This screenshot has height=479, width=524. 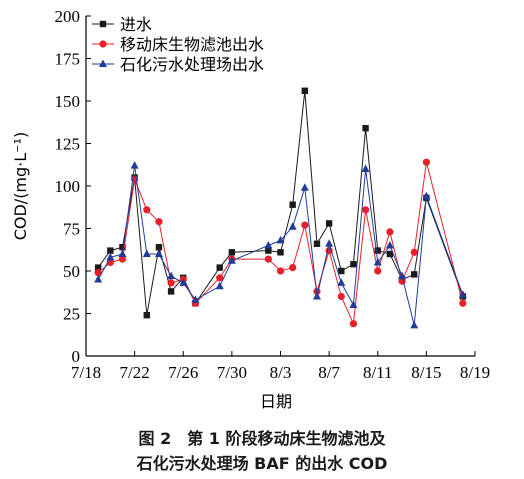 I want to click on y-tick-label: 75, so click(x=71, y=229).